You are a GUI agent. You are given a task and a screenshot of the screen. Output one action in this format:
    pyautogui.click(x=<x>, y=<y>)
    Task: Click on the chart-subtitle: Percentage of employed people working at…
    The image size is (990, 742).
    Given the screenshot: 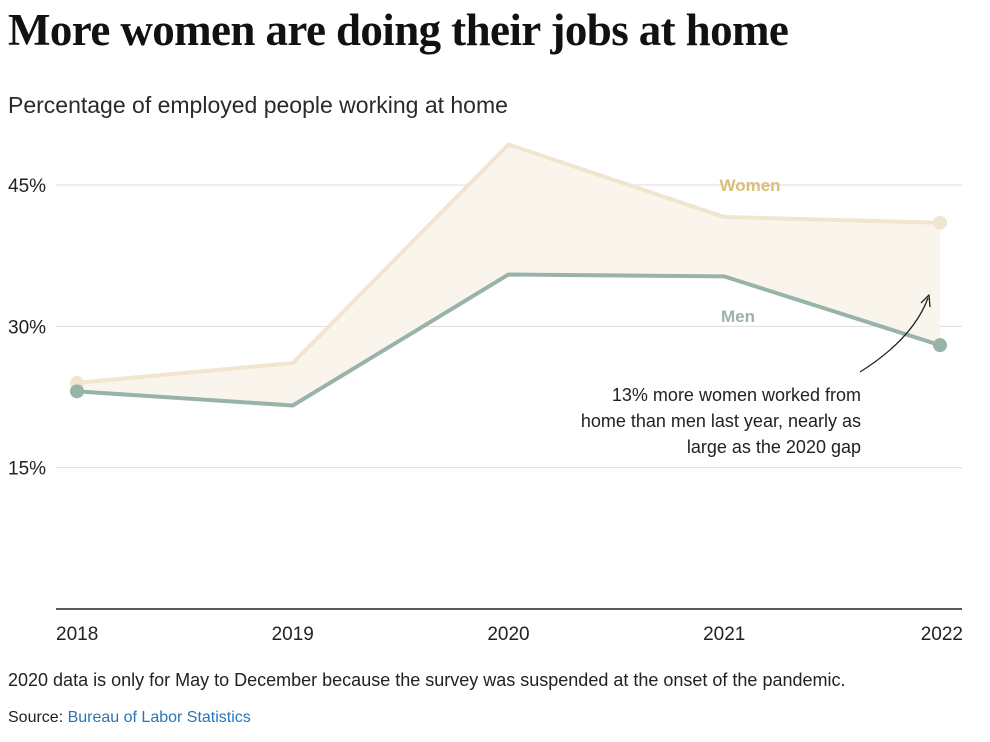 What is the action you would take?
    pyautogui.click(x=258, y=105)
    